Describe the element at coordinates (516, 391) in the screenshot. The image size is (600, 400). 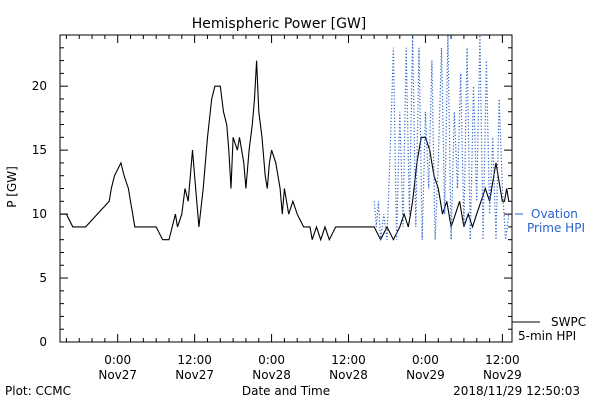
I see `plot-timestamp: 2018/11/29 12:50:03` at that location.